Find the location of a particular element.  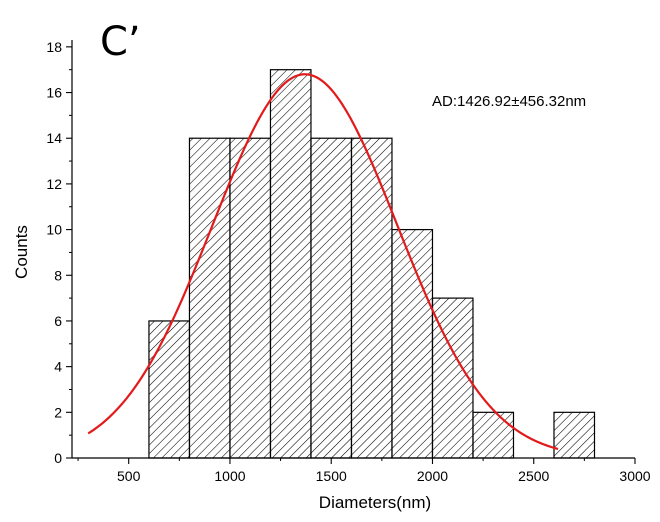

x-axis-ticks: 500 1000 1500 2000 2500 3000 is located at coordinates (364, 471).